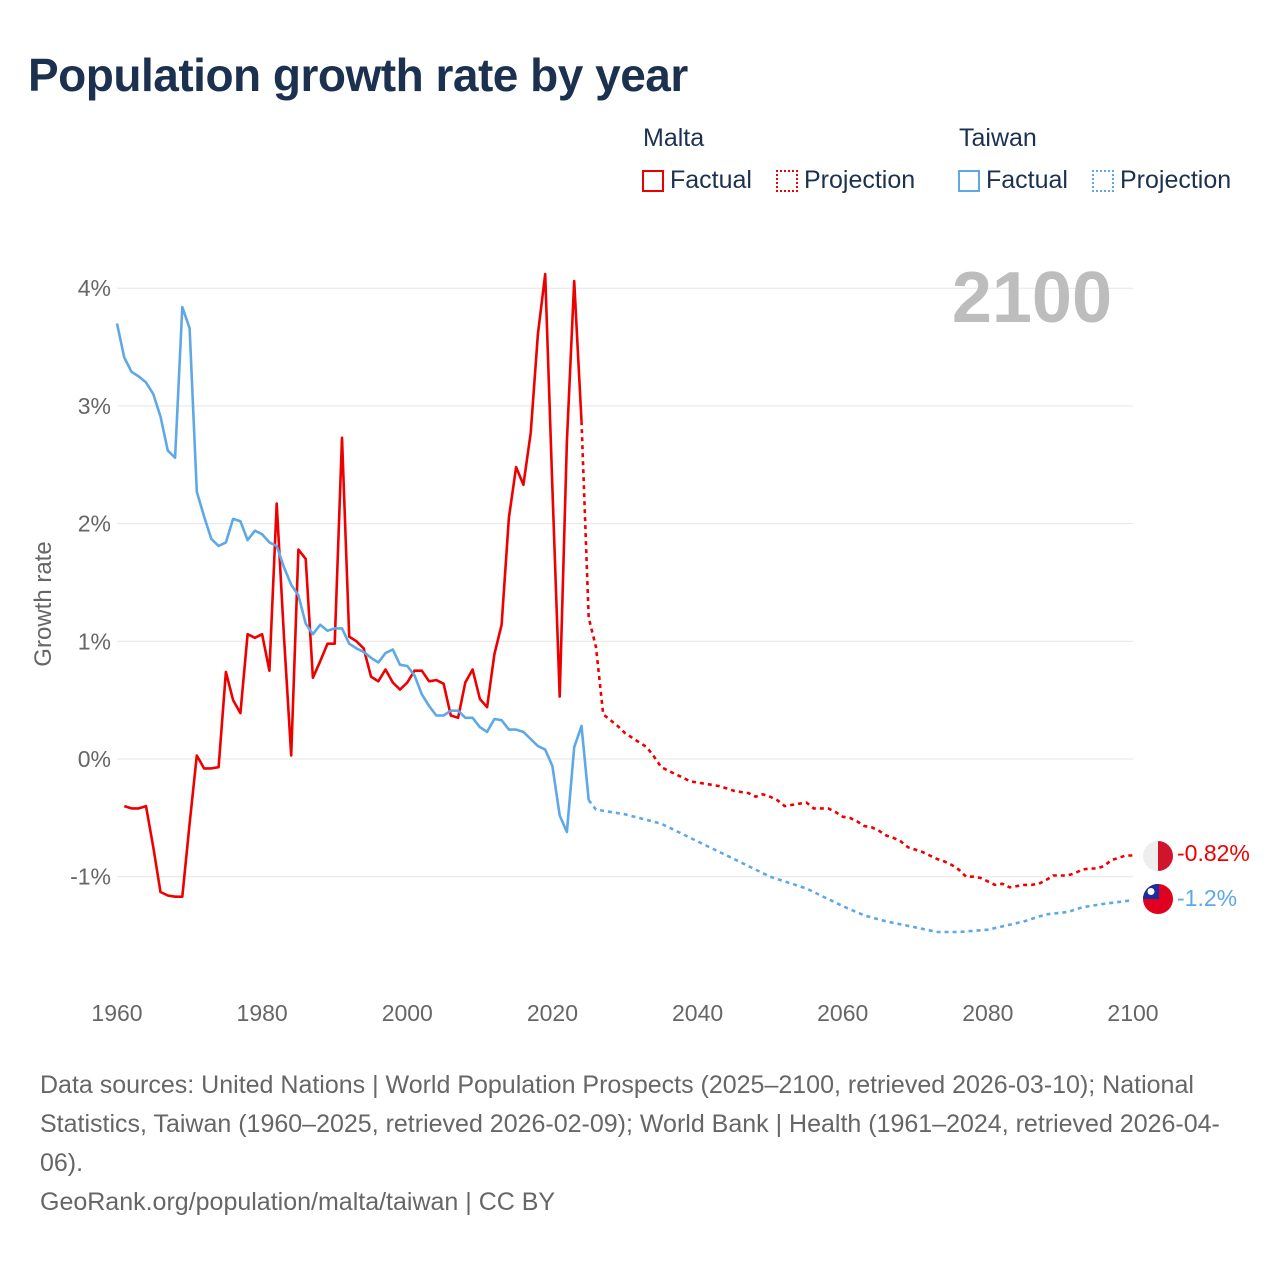 Image resolution: width=1280 pixels, height=1280 pixels. I want to click on y-tick-label: 4%, so click(94, 288).